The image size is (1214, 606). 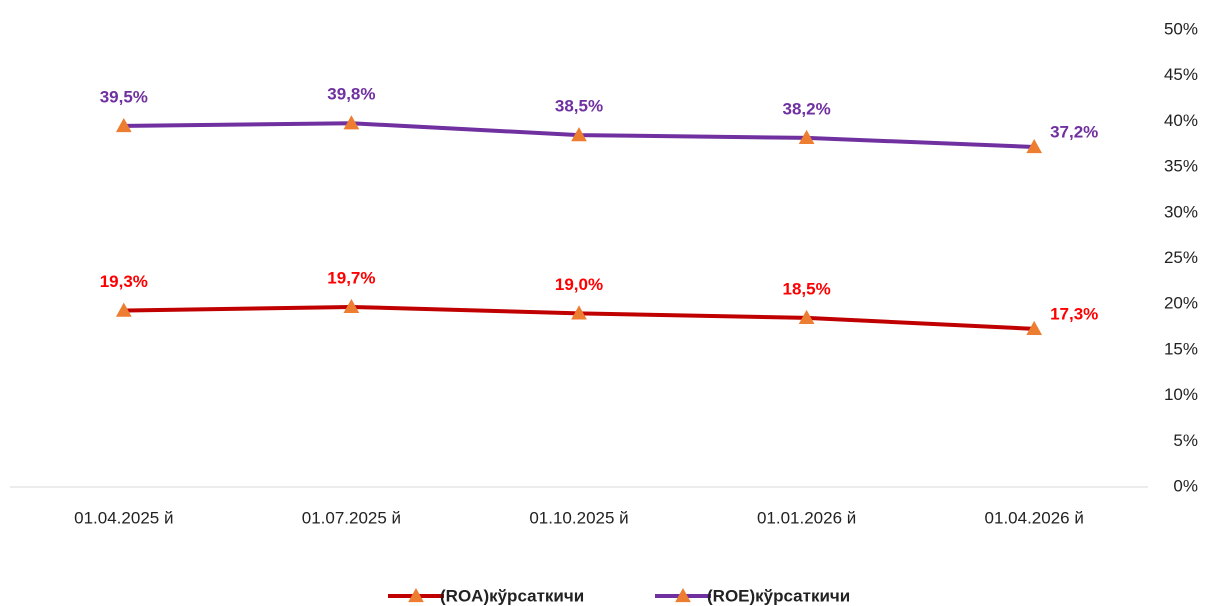 I want to click on x-tick-label: 01.04.2026 й, so click(x=1034, y=517).